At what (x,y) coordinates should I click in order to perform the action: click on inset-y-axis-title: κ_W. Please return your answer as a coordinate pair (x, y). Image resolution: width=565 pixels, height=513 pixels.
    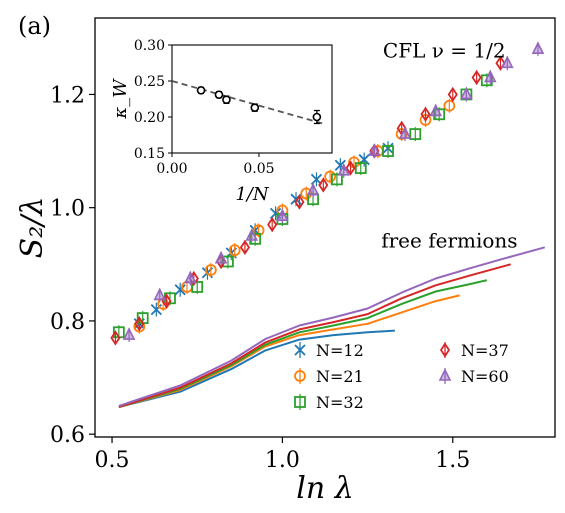
    Looking at the image, I should click on (120, 99).